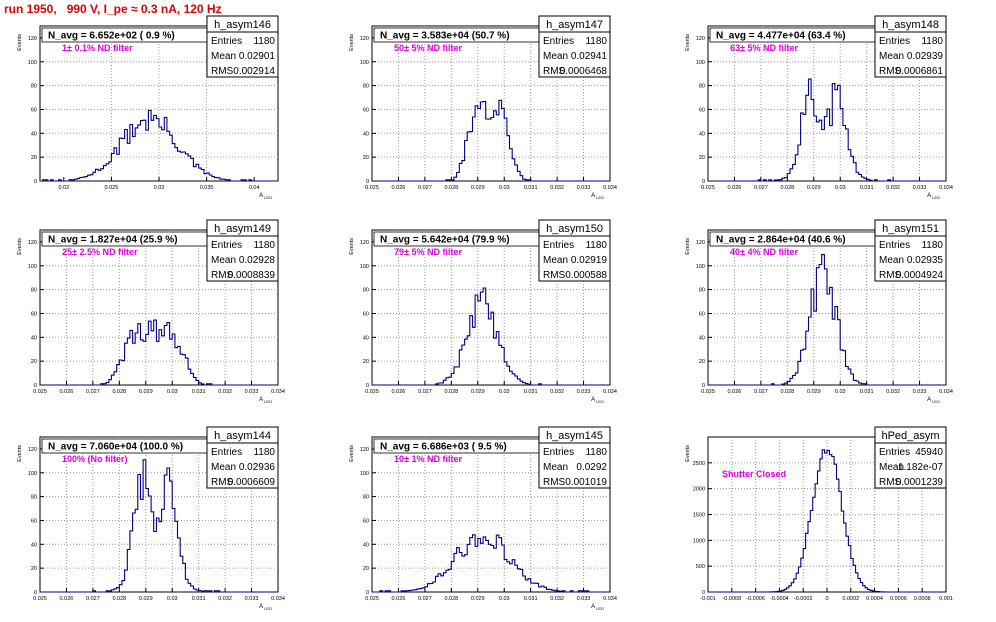  I want to click on nav-title: N_avg = 6.652e+02 ( 0.9 %), so click(111, 36).